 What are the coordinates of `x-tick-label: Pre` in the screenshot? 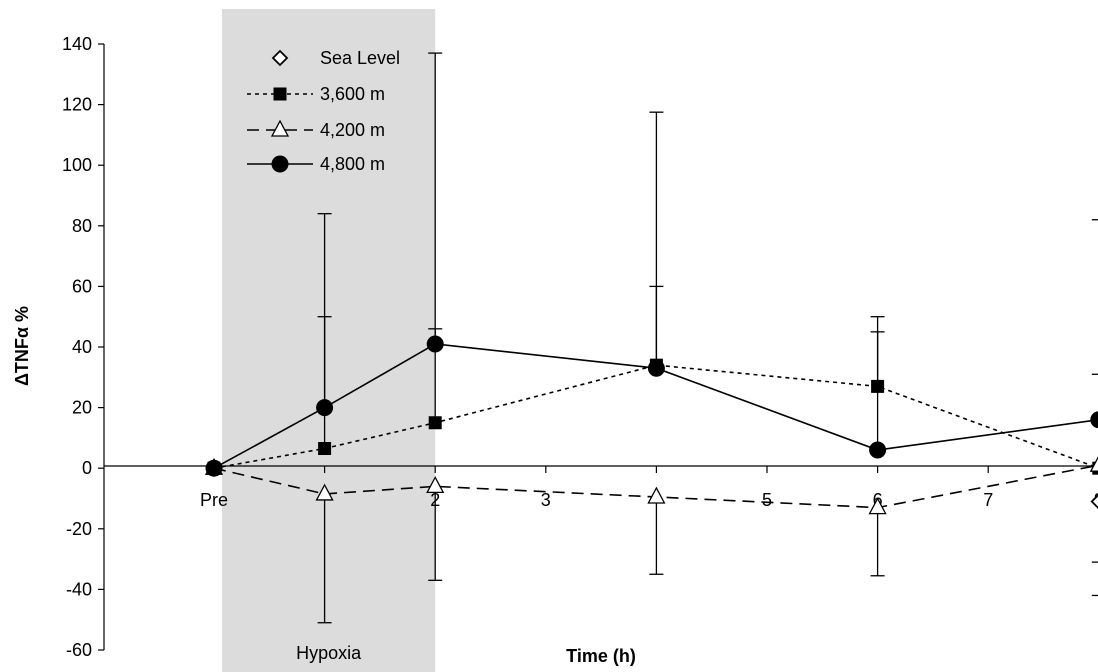 It's located at (214, 500).